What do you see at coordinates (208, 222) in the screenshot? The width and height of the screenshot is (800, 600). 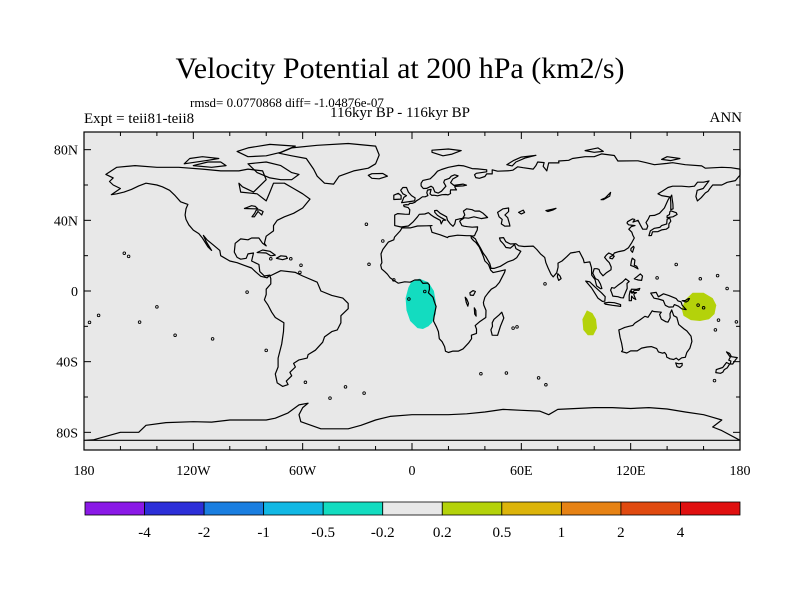 I see `coastline-north-america` at bounding box center [208, 222].